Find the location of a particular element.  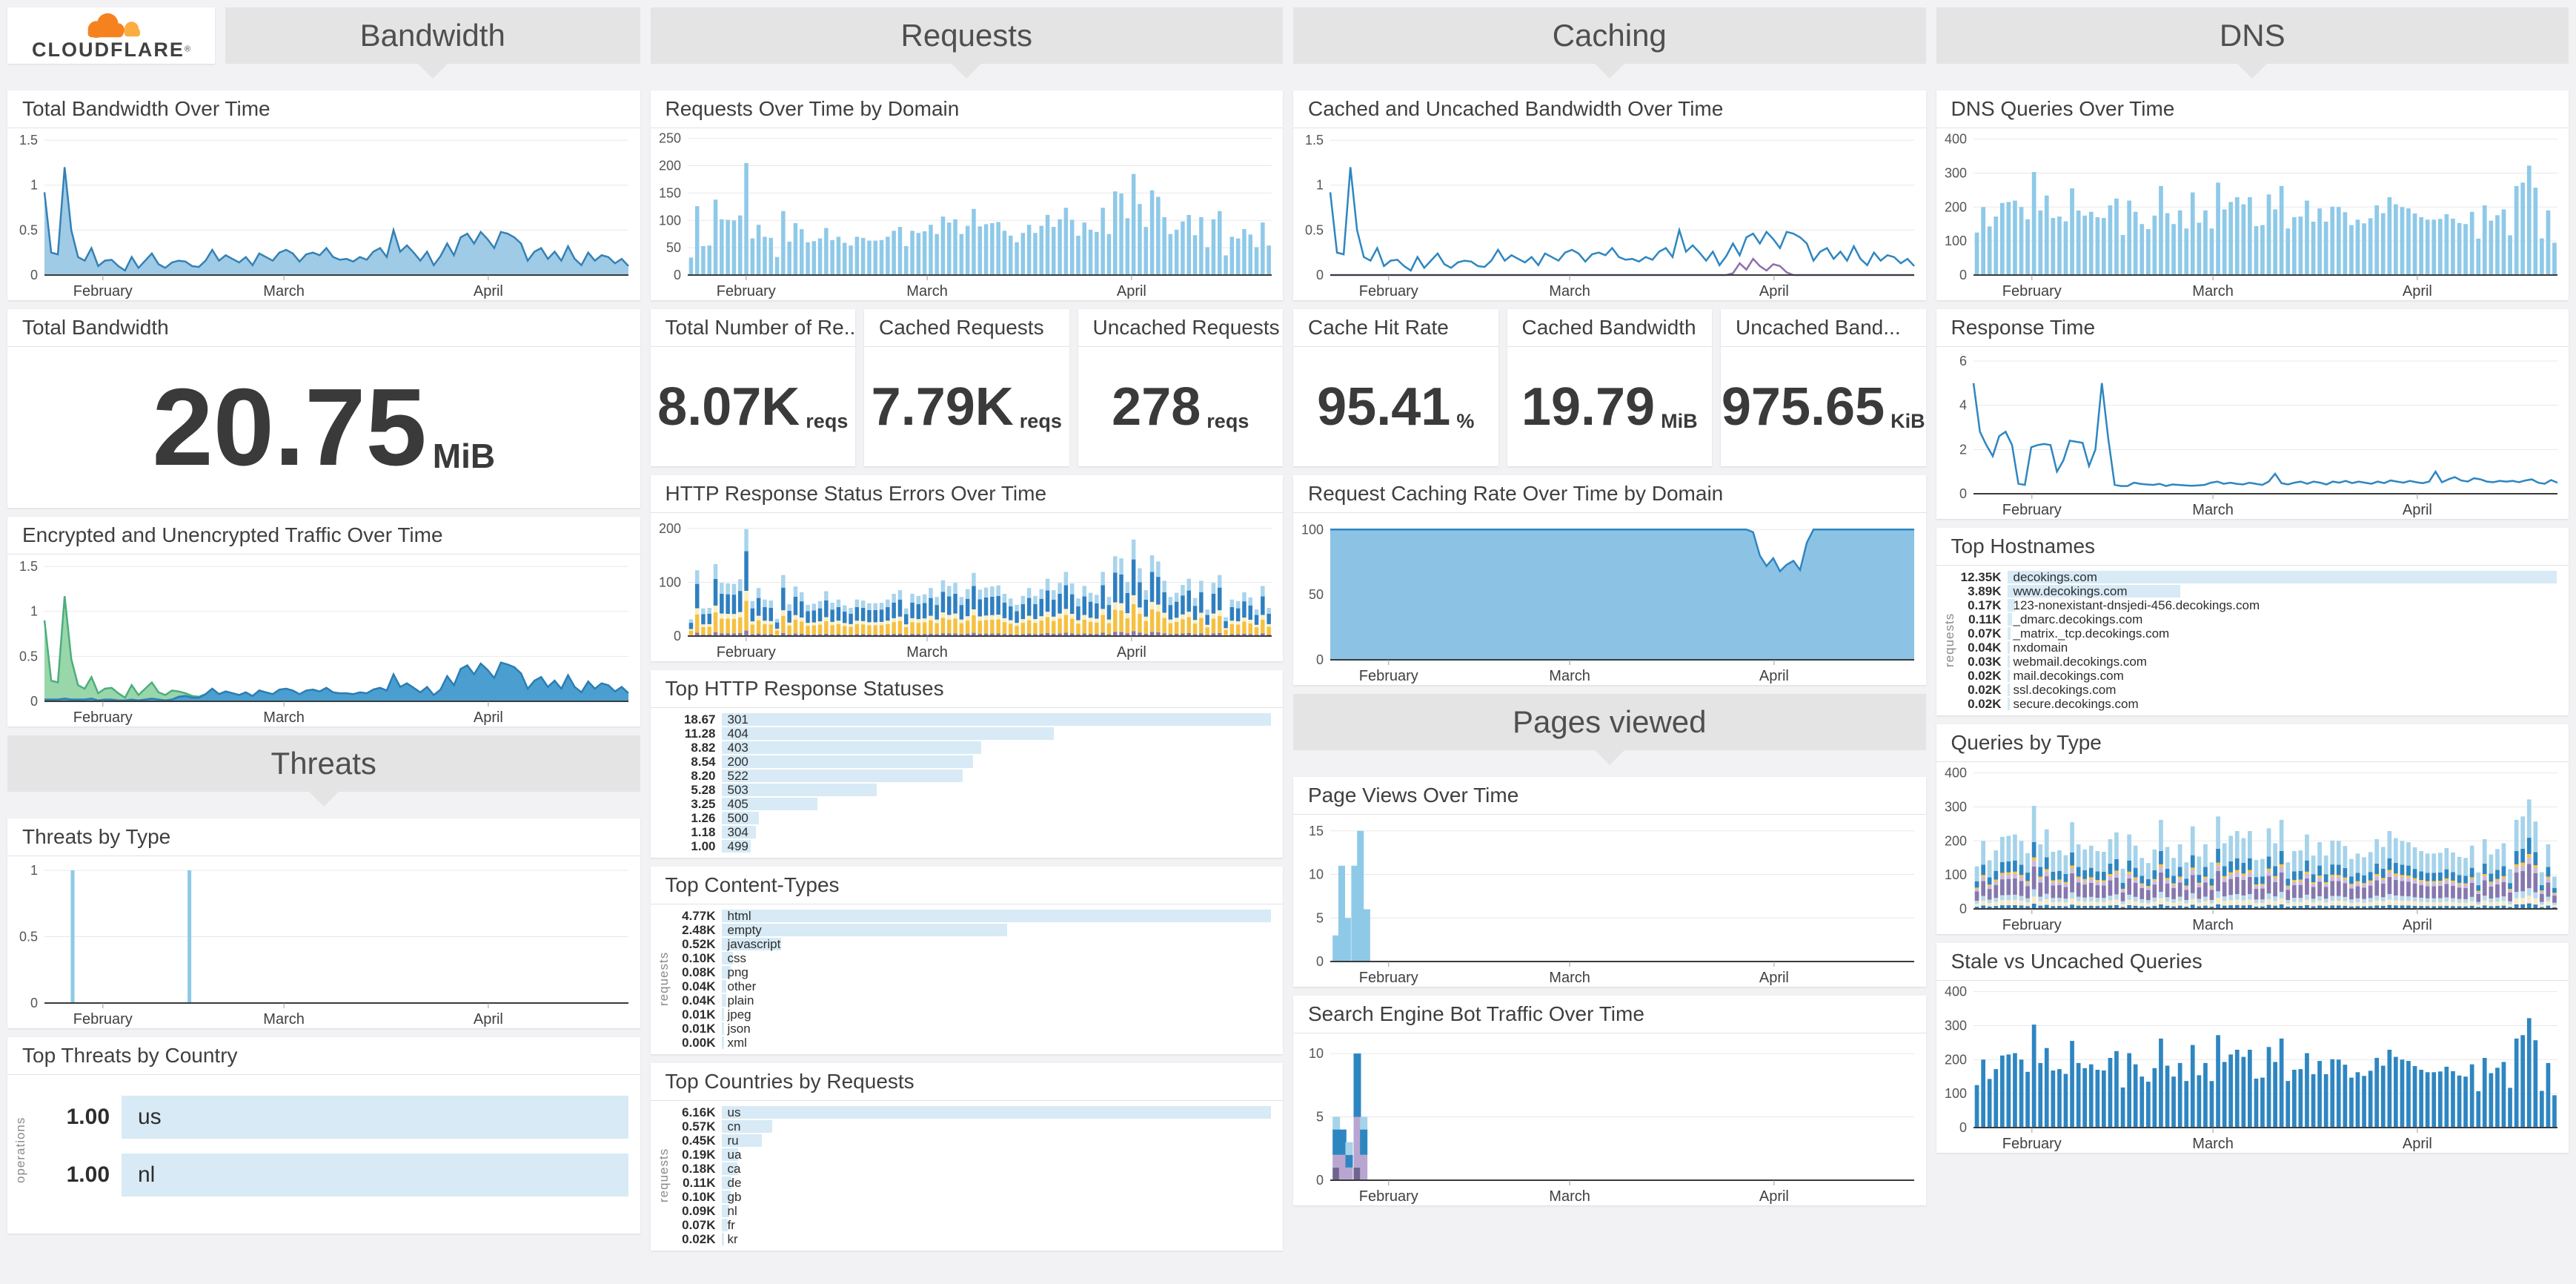

list-label: nxdomain is located at coordinates (2040, 648).